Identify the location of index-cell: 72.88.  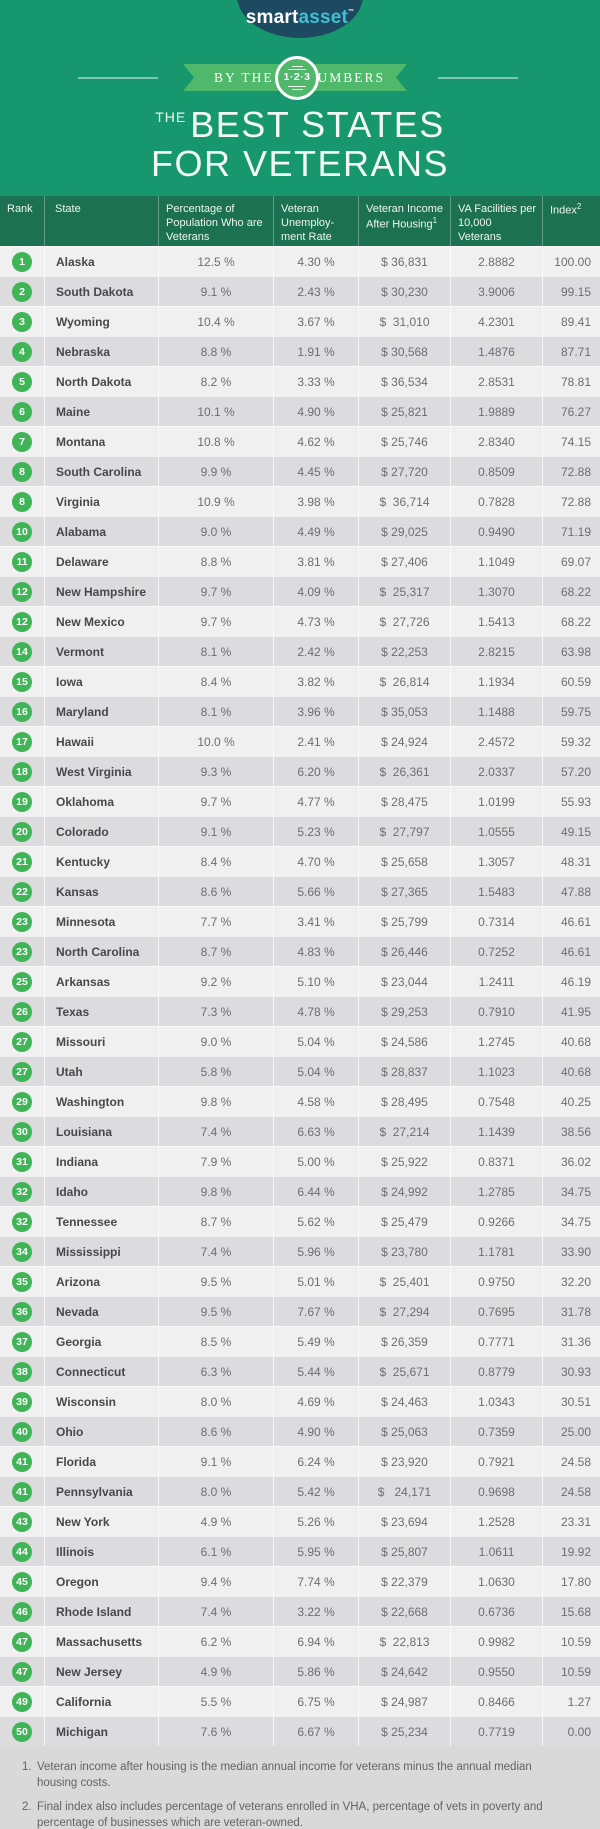
(571, 501).